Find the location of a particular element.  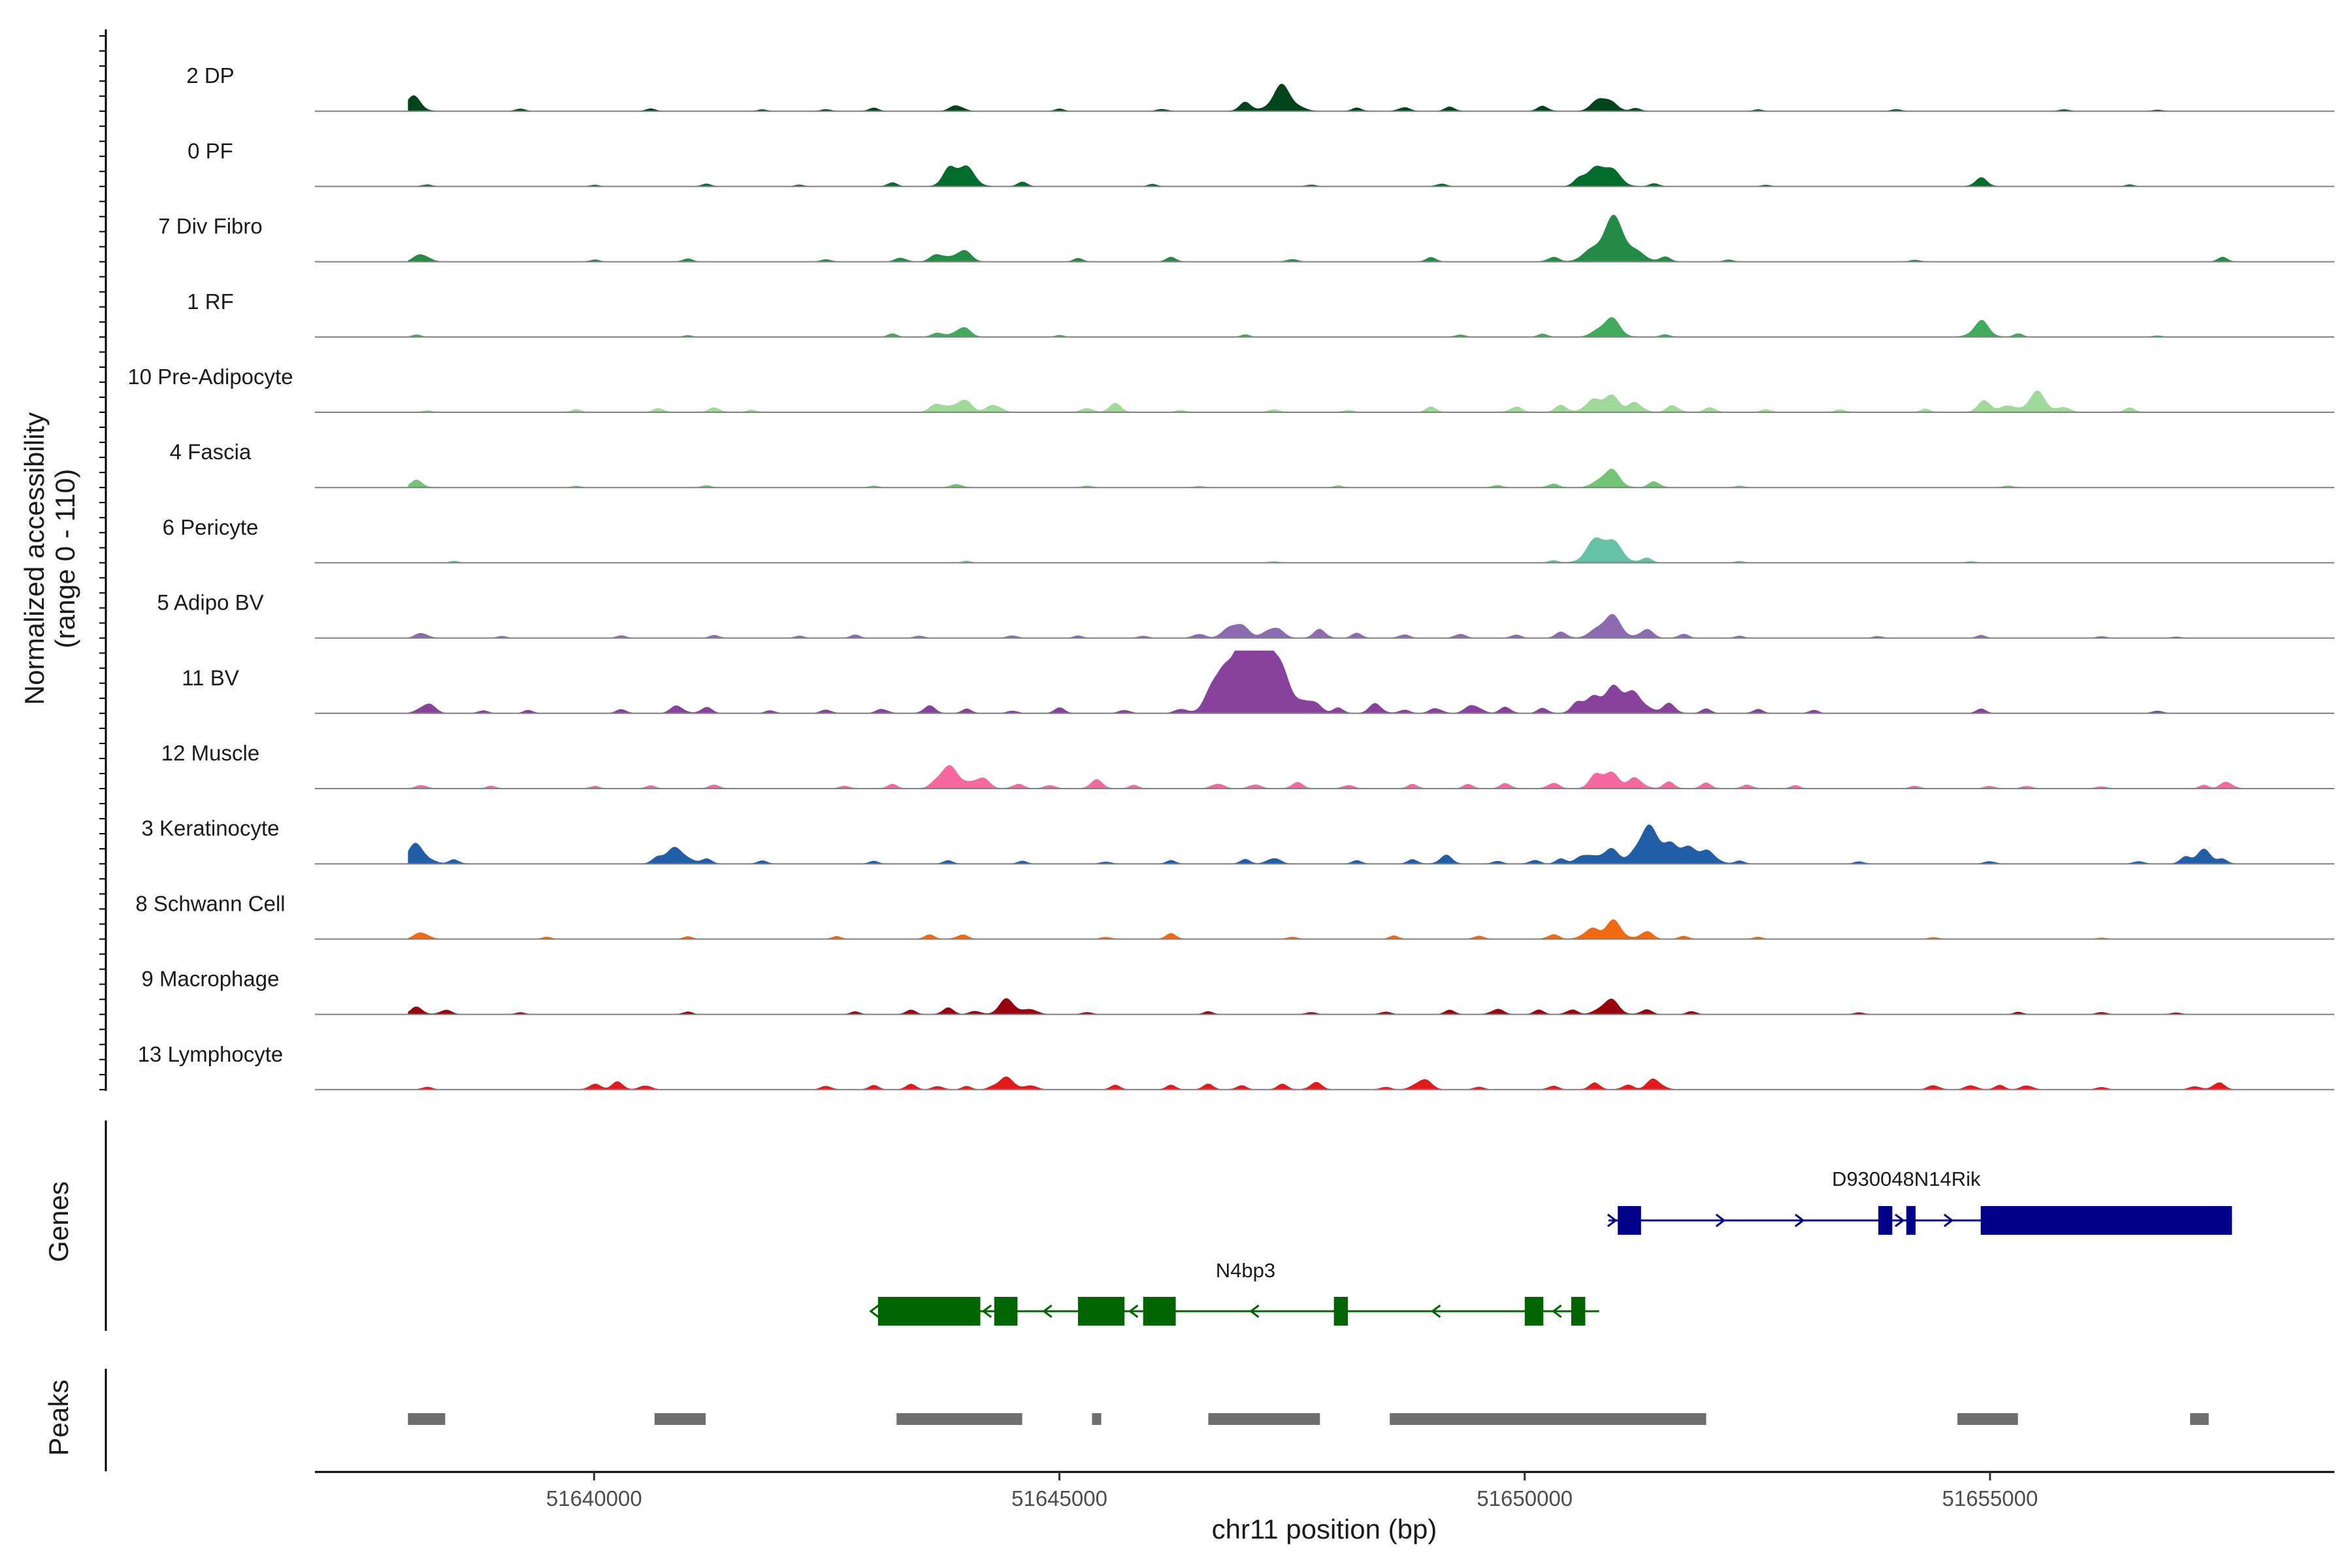

track-11-bv: 11 BV is located at coordinates (1258, 682).